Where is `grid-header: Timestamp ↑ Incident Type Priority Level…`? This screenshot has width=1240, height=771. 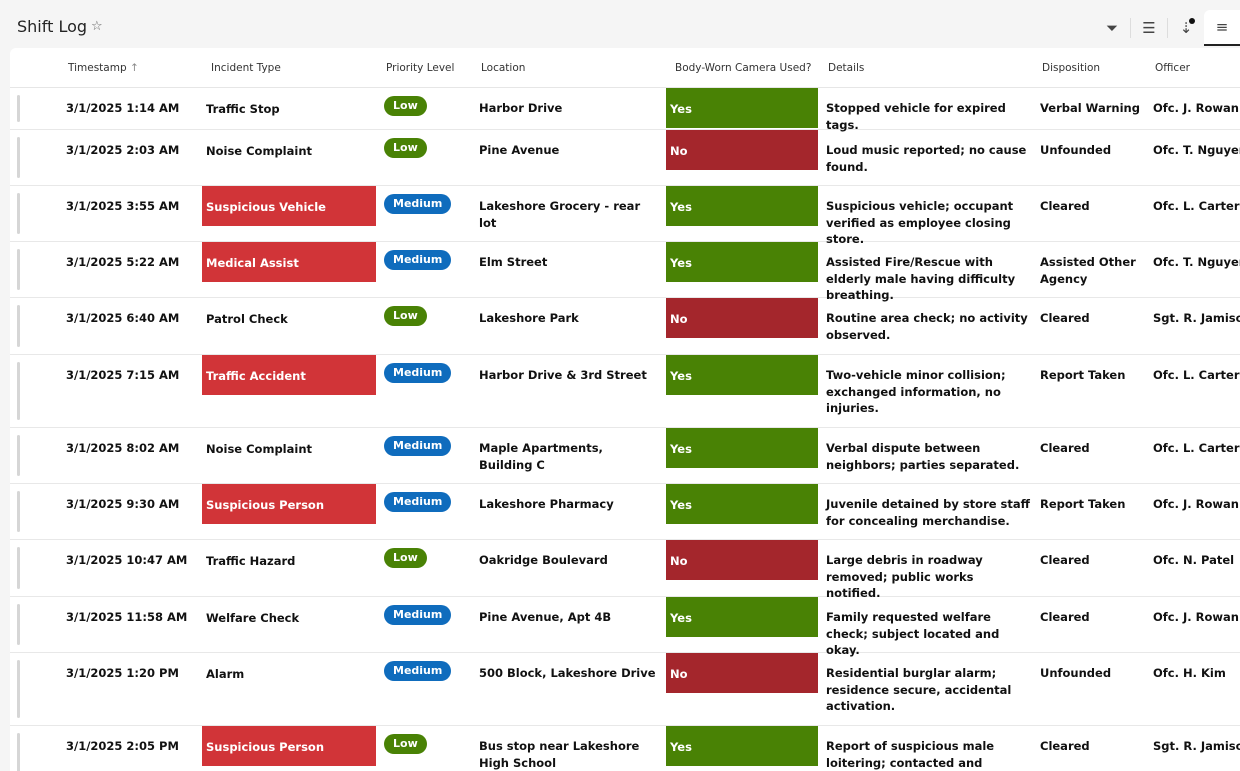 grid-header: Timestamp ↑ Incident Type Priority Level… is located at coordinates (625, 68).